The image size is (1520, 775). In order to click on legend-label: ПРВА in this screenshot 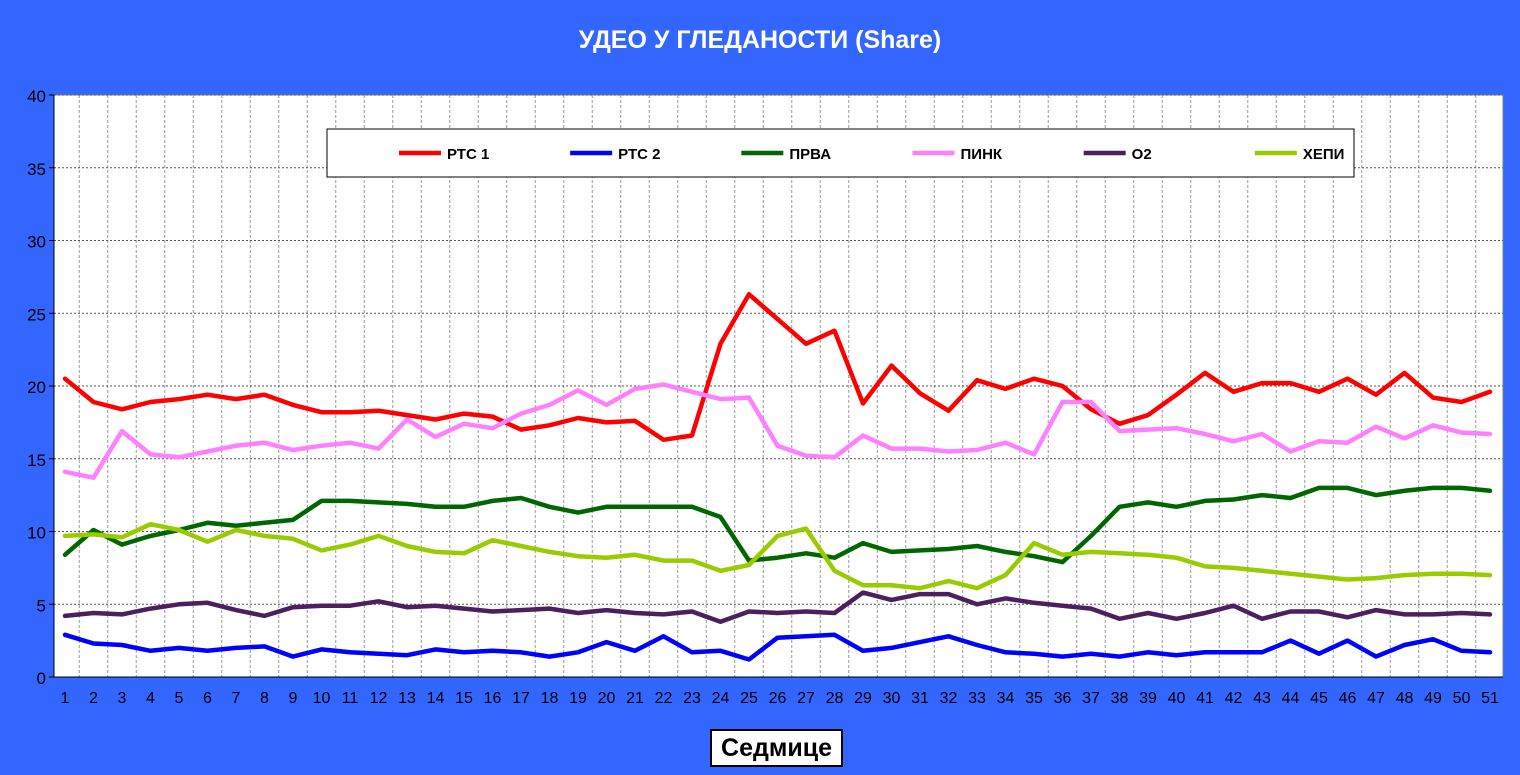, I will do `click(810, 154)`.